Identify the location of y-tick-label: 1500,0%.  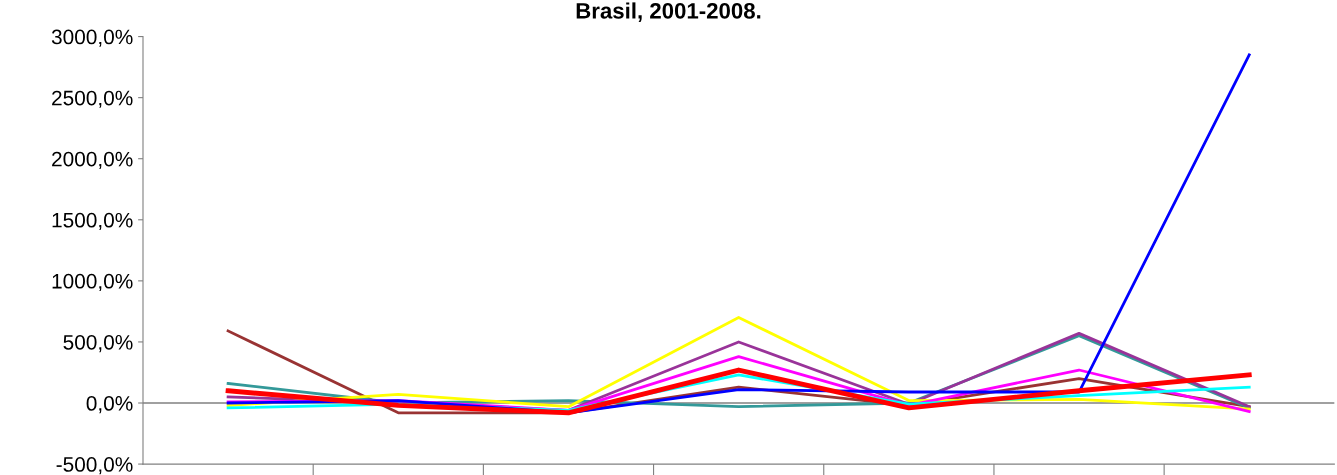
(92, 221).